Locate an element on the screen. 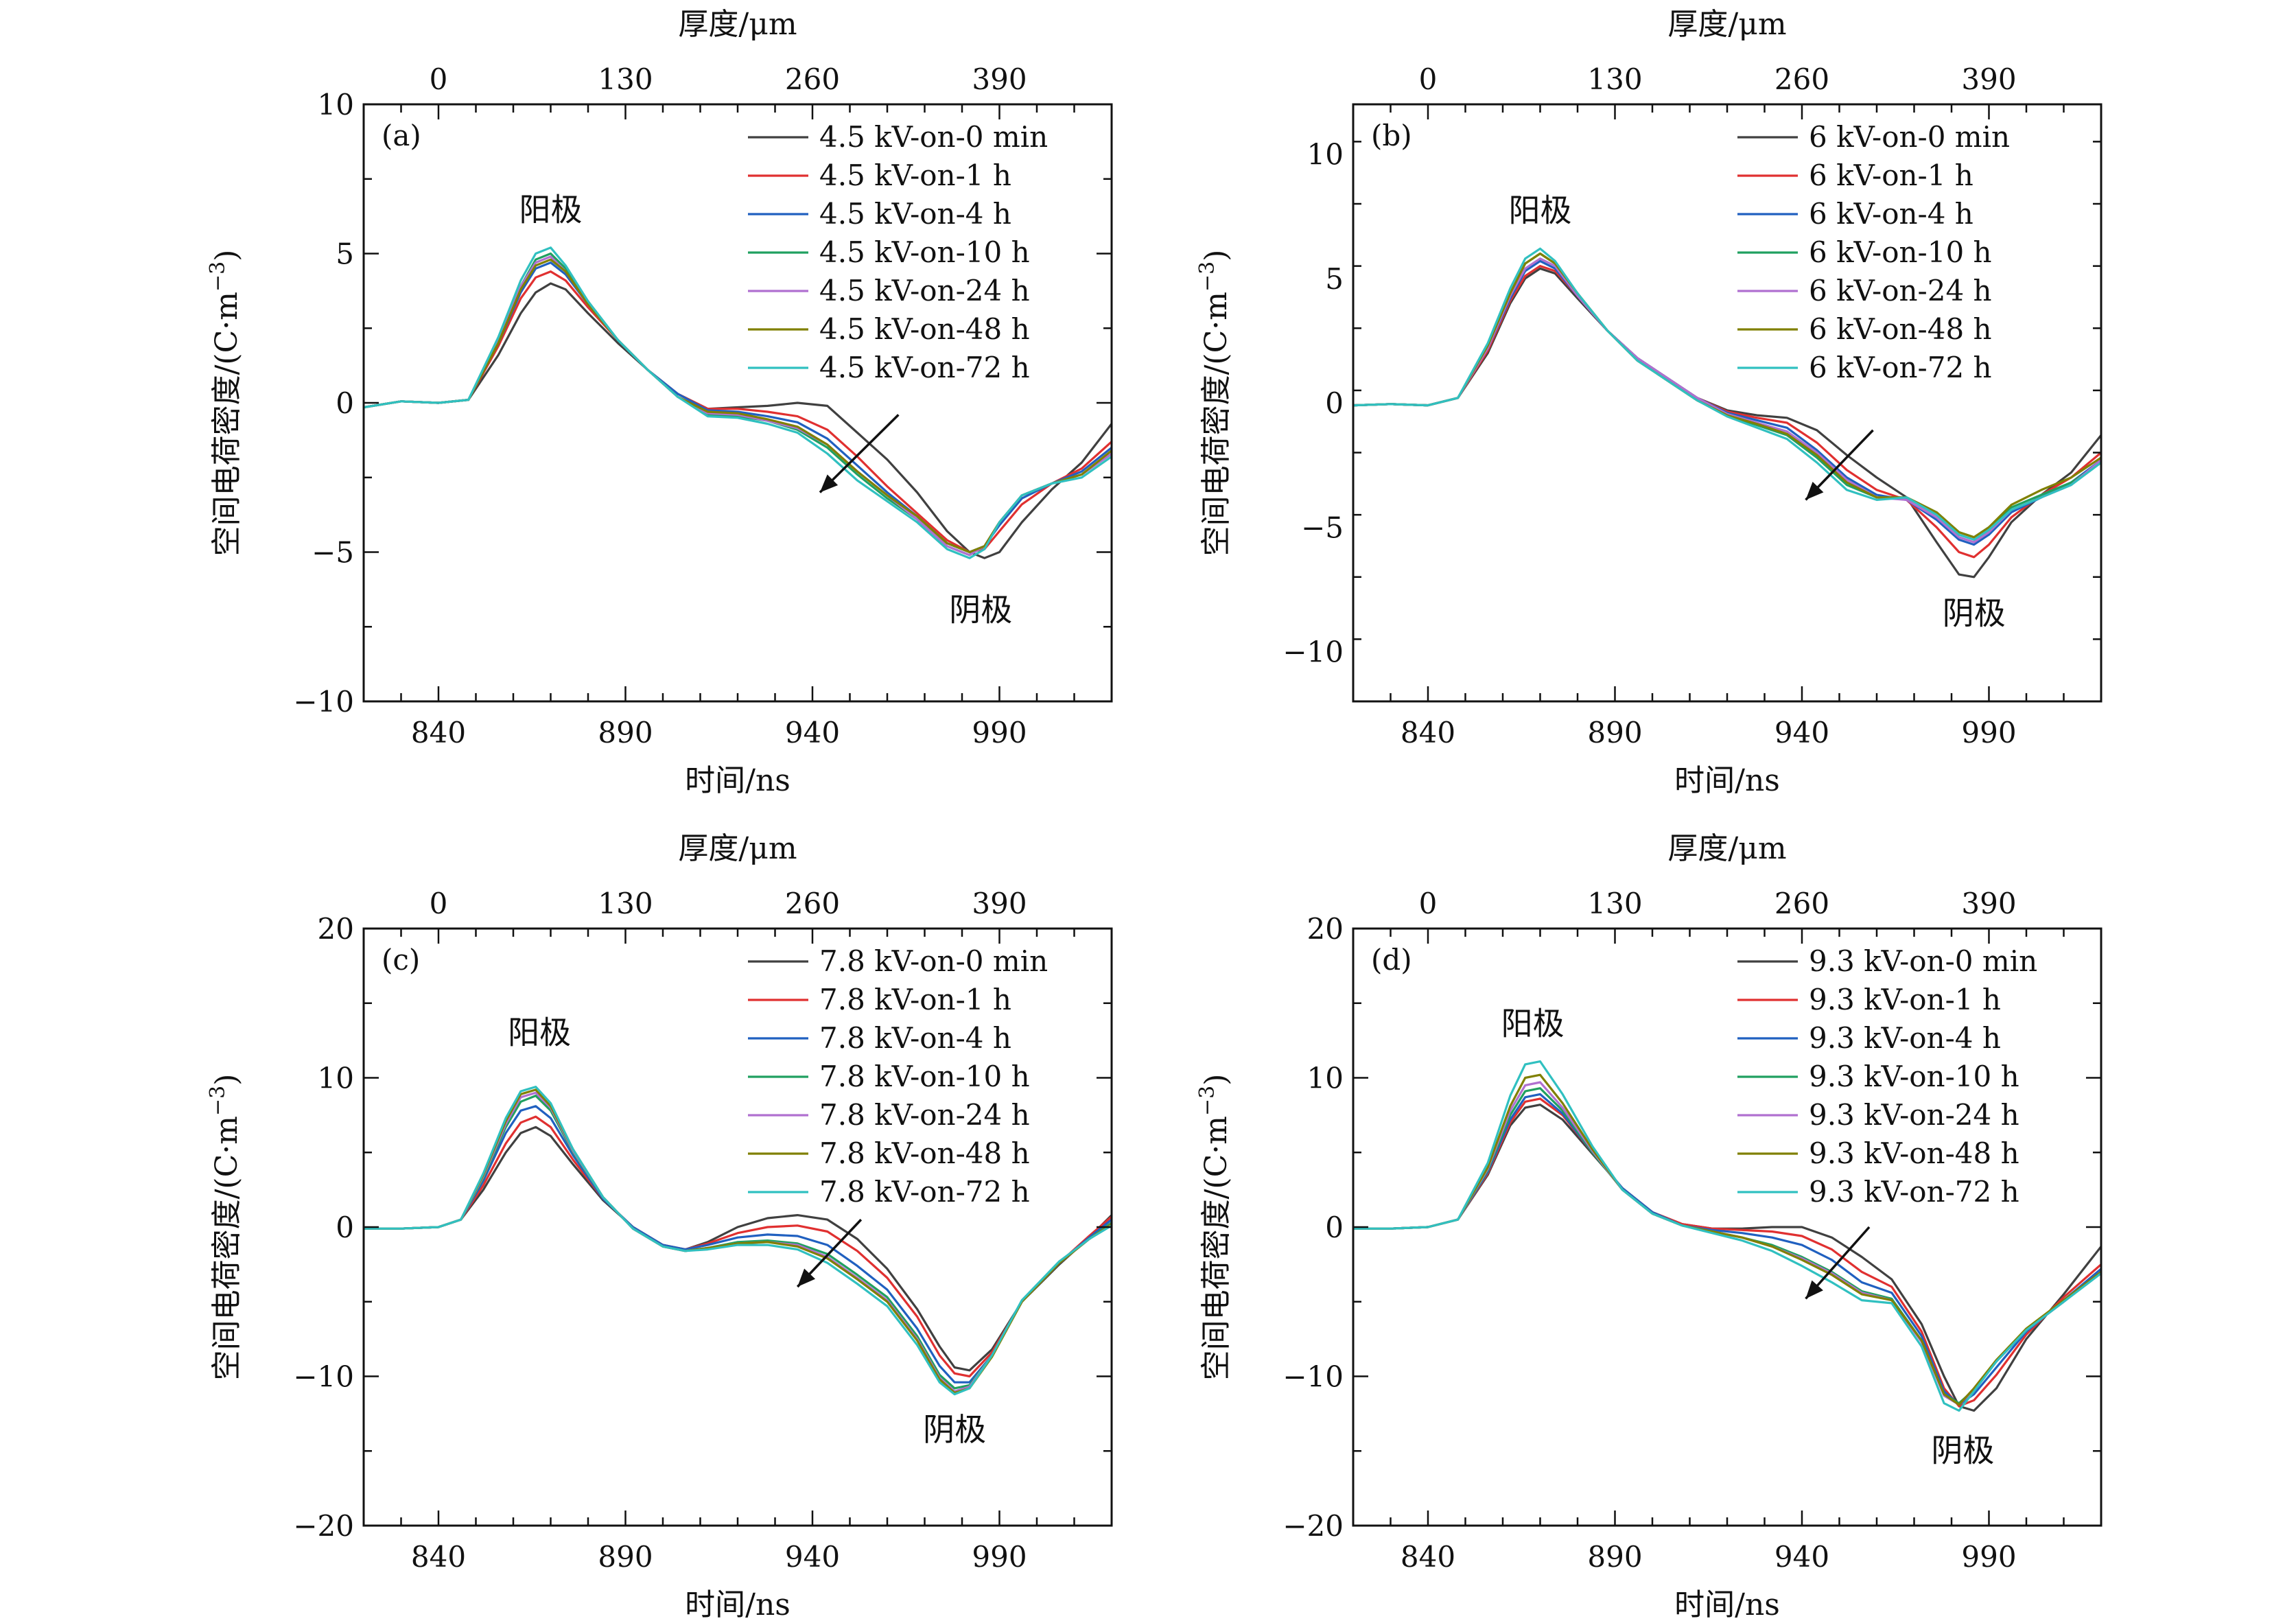 The height and width of the screenshot is (1621, 2296). legend-label-1: 6 kV-on-0 min is located at coordinates (1909, 137).